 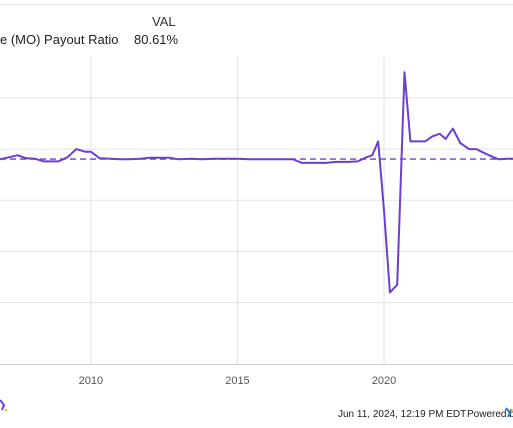 I want to click on timestamp: Jun 11, 2024, 12:19 PM EDT, so click(x=402, y=414).